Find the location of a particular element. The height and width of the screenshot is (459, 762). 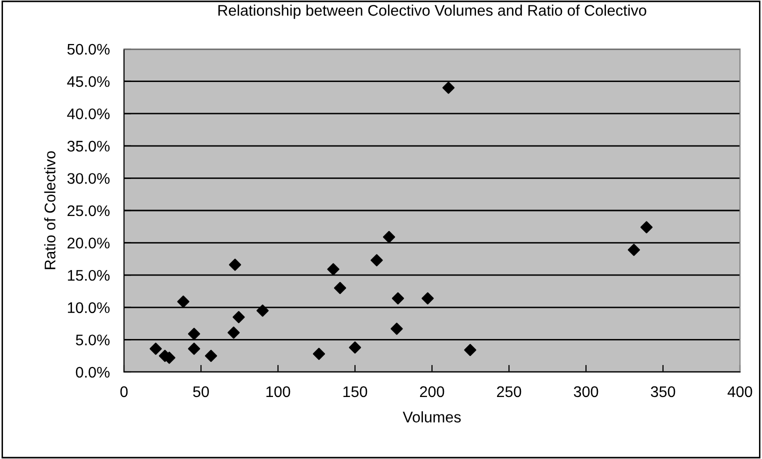

x-tick-label: 100 is located at coordinates (278, 392).